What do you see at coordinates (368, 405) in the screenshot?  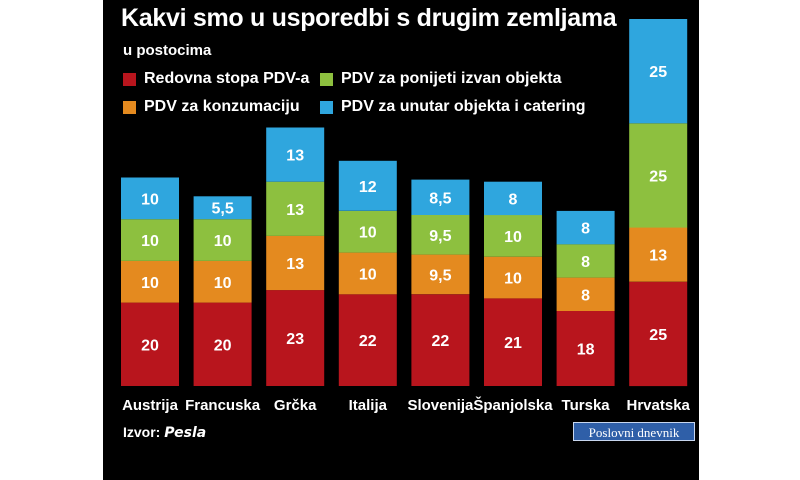 I see `category-label-italija: Italija` at bounding box center [368, 405].